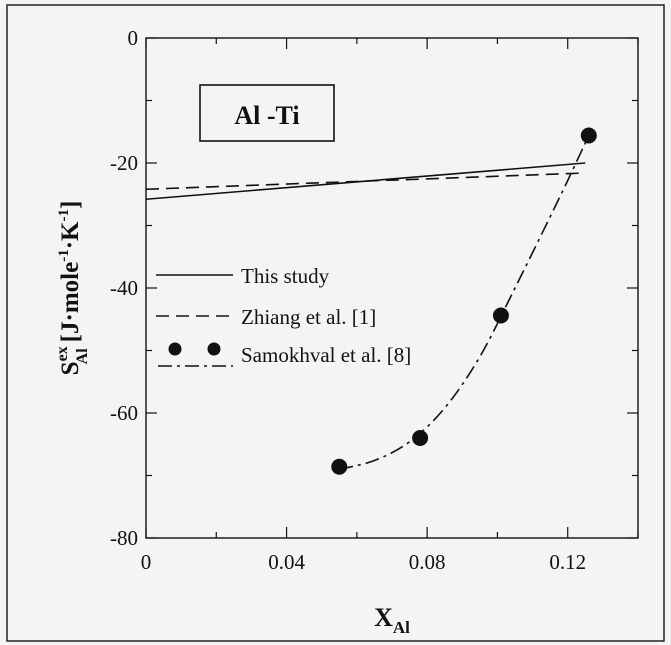  I want to click on chart-title: Al -Ti, so click(266, 115).